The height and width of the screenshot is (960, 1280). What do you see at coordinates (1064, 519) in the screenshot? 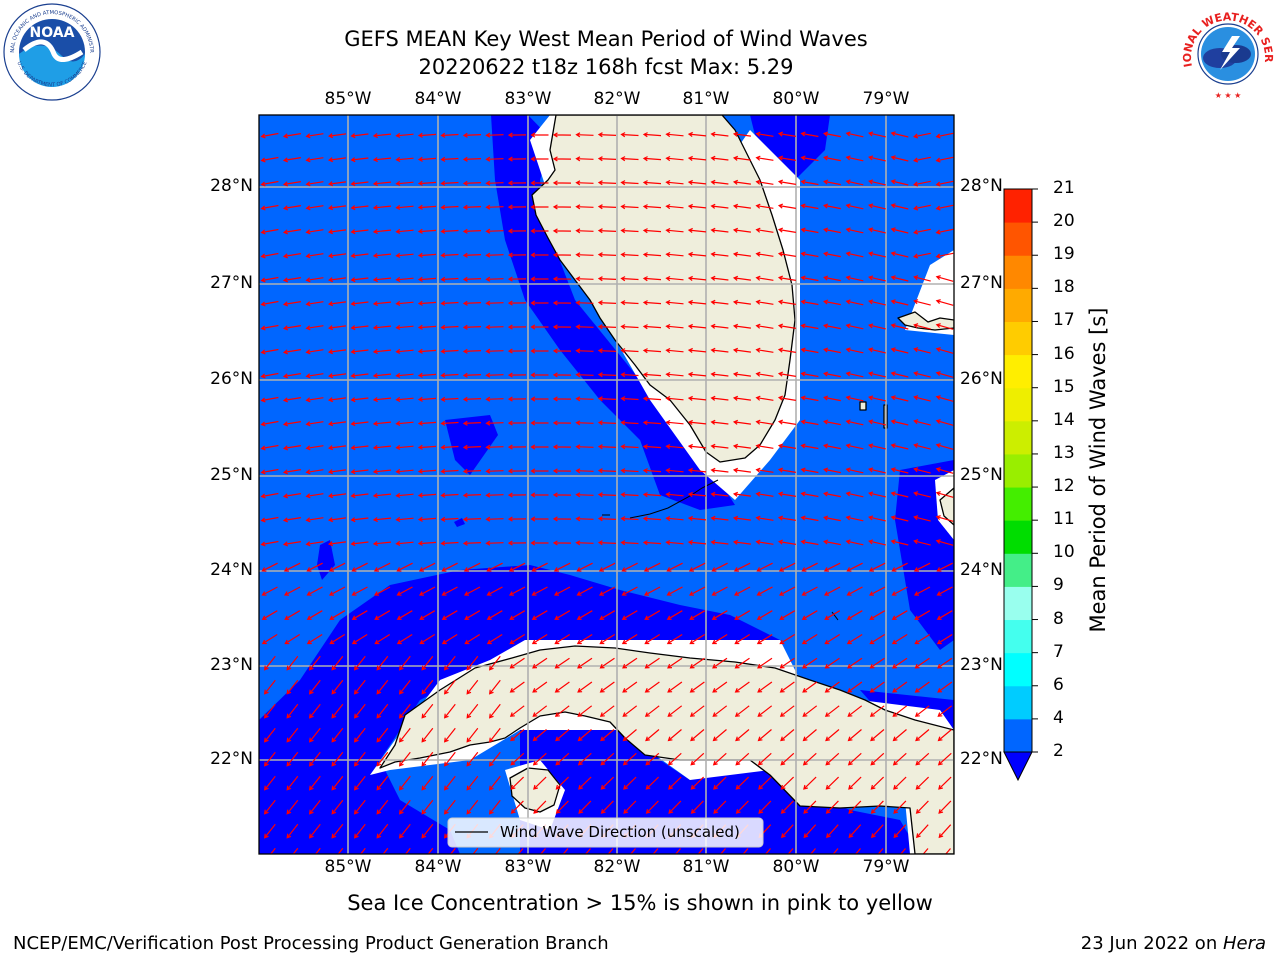
I see `colorbar-tick-label: 11` at bounding box center [1064, 519].